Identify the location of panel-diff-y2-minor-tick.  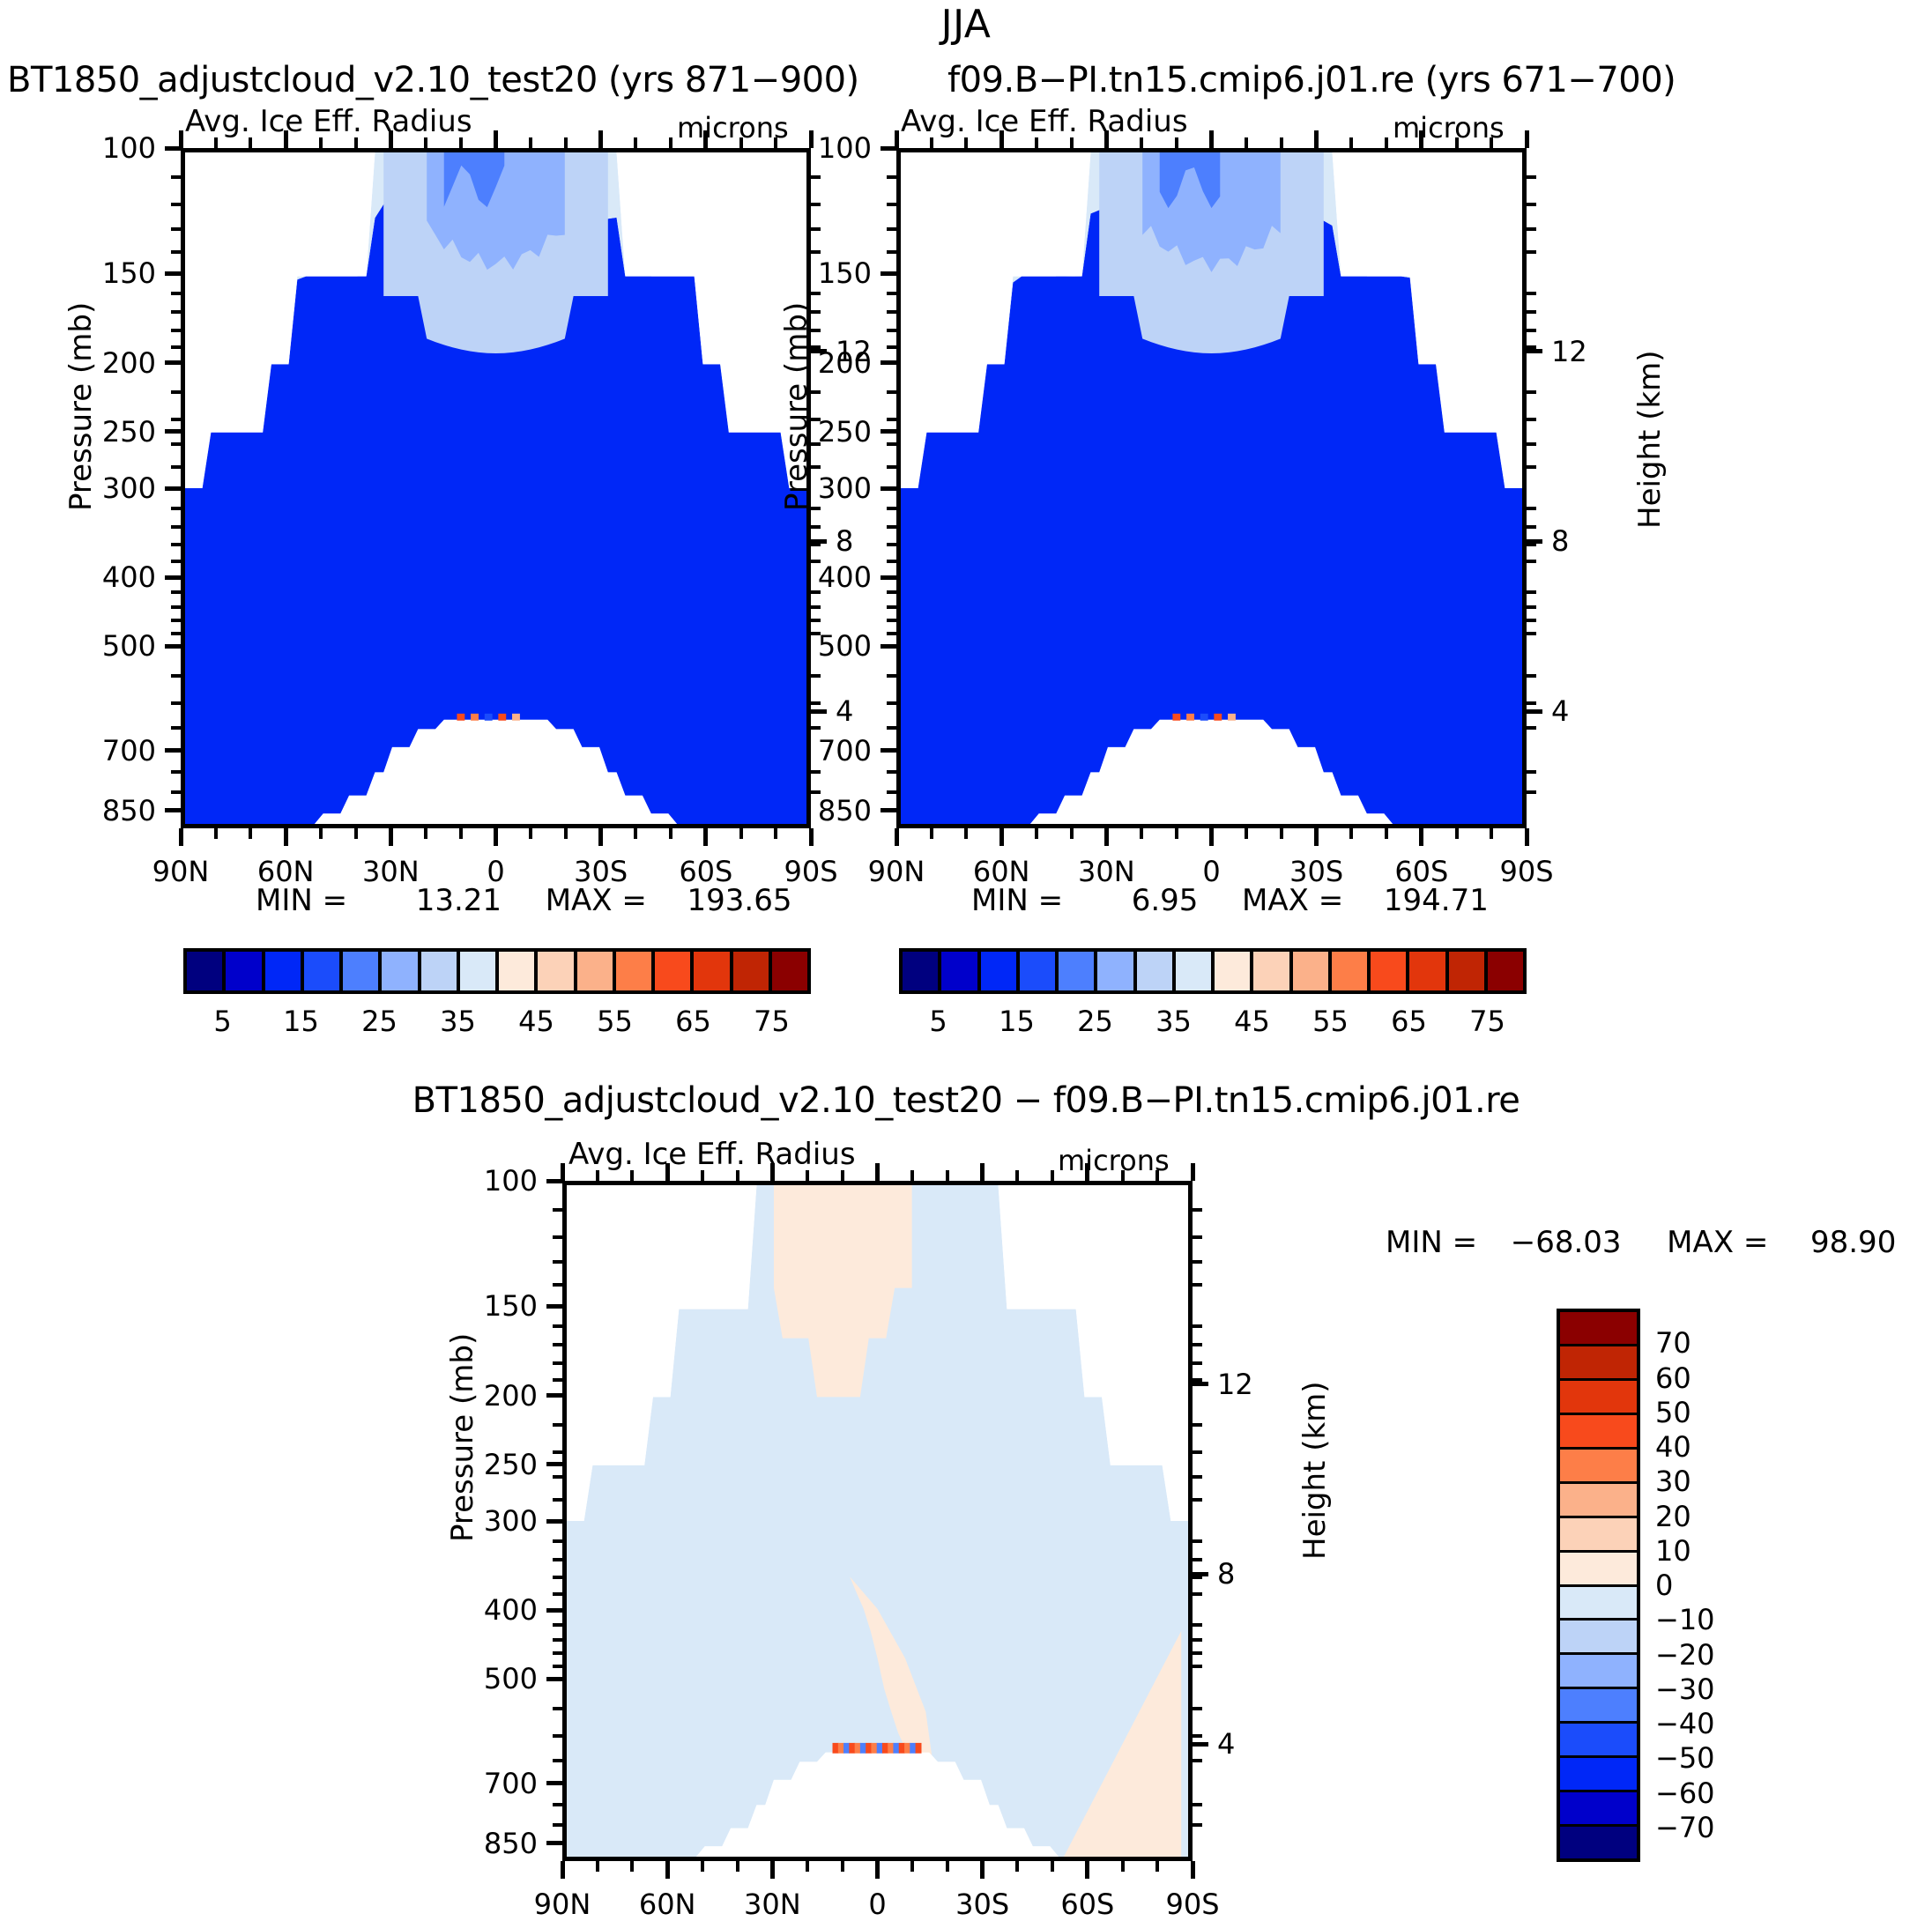
(1197, 1626).